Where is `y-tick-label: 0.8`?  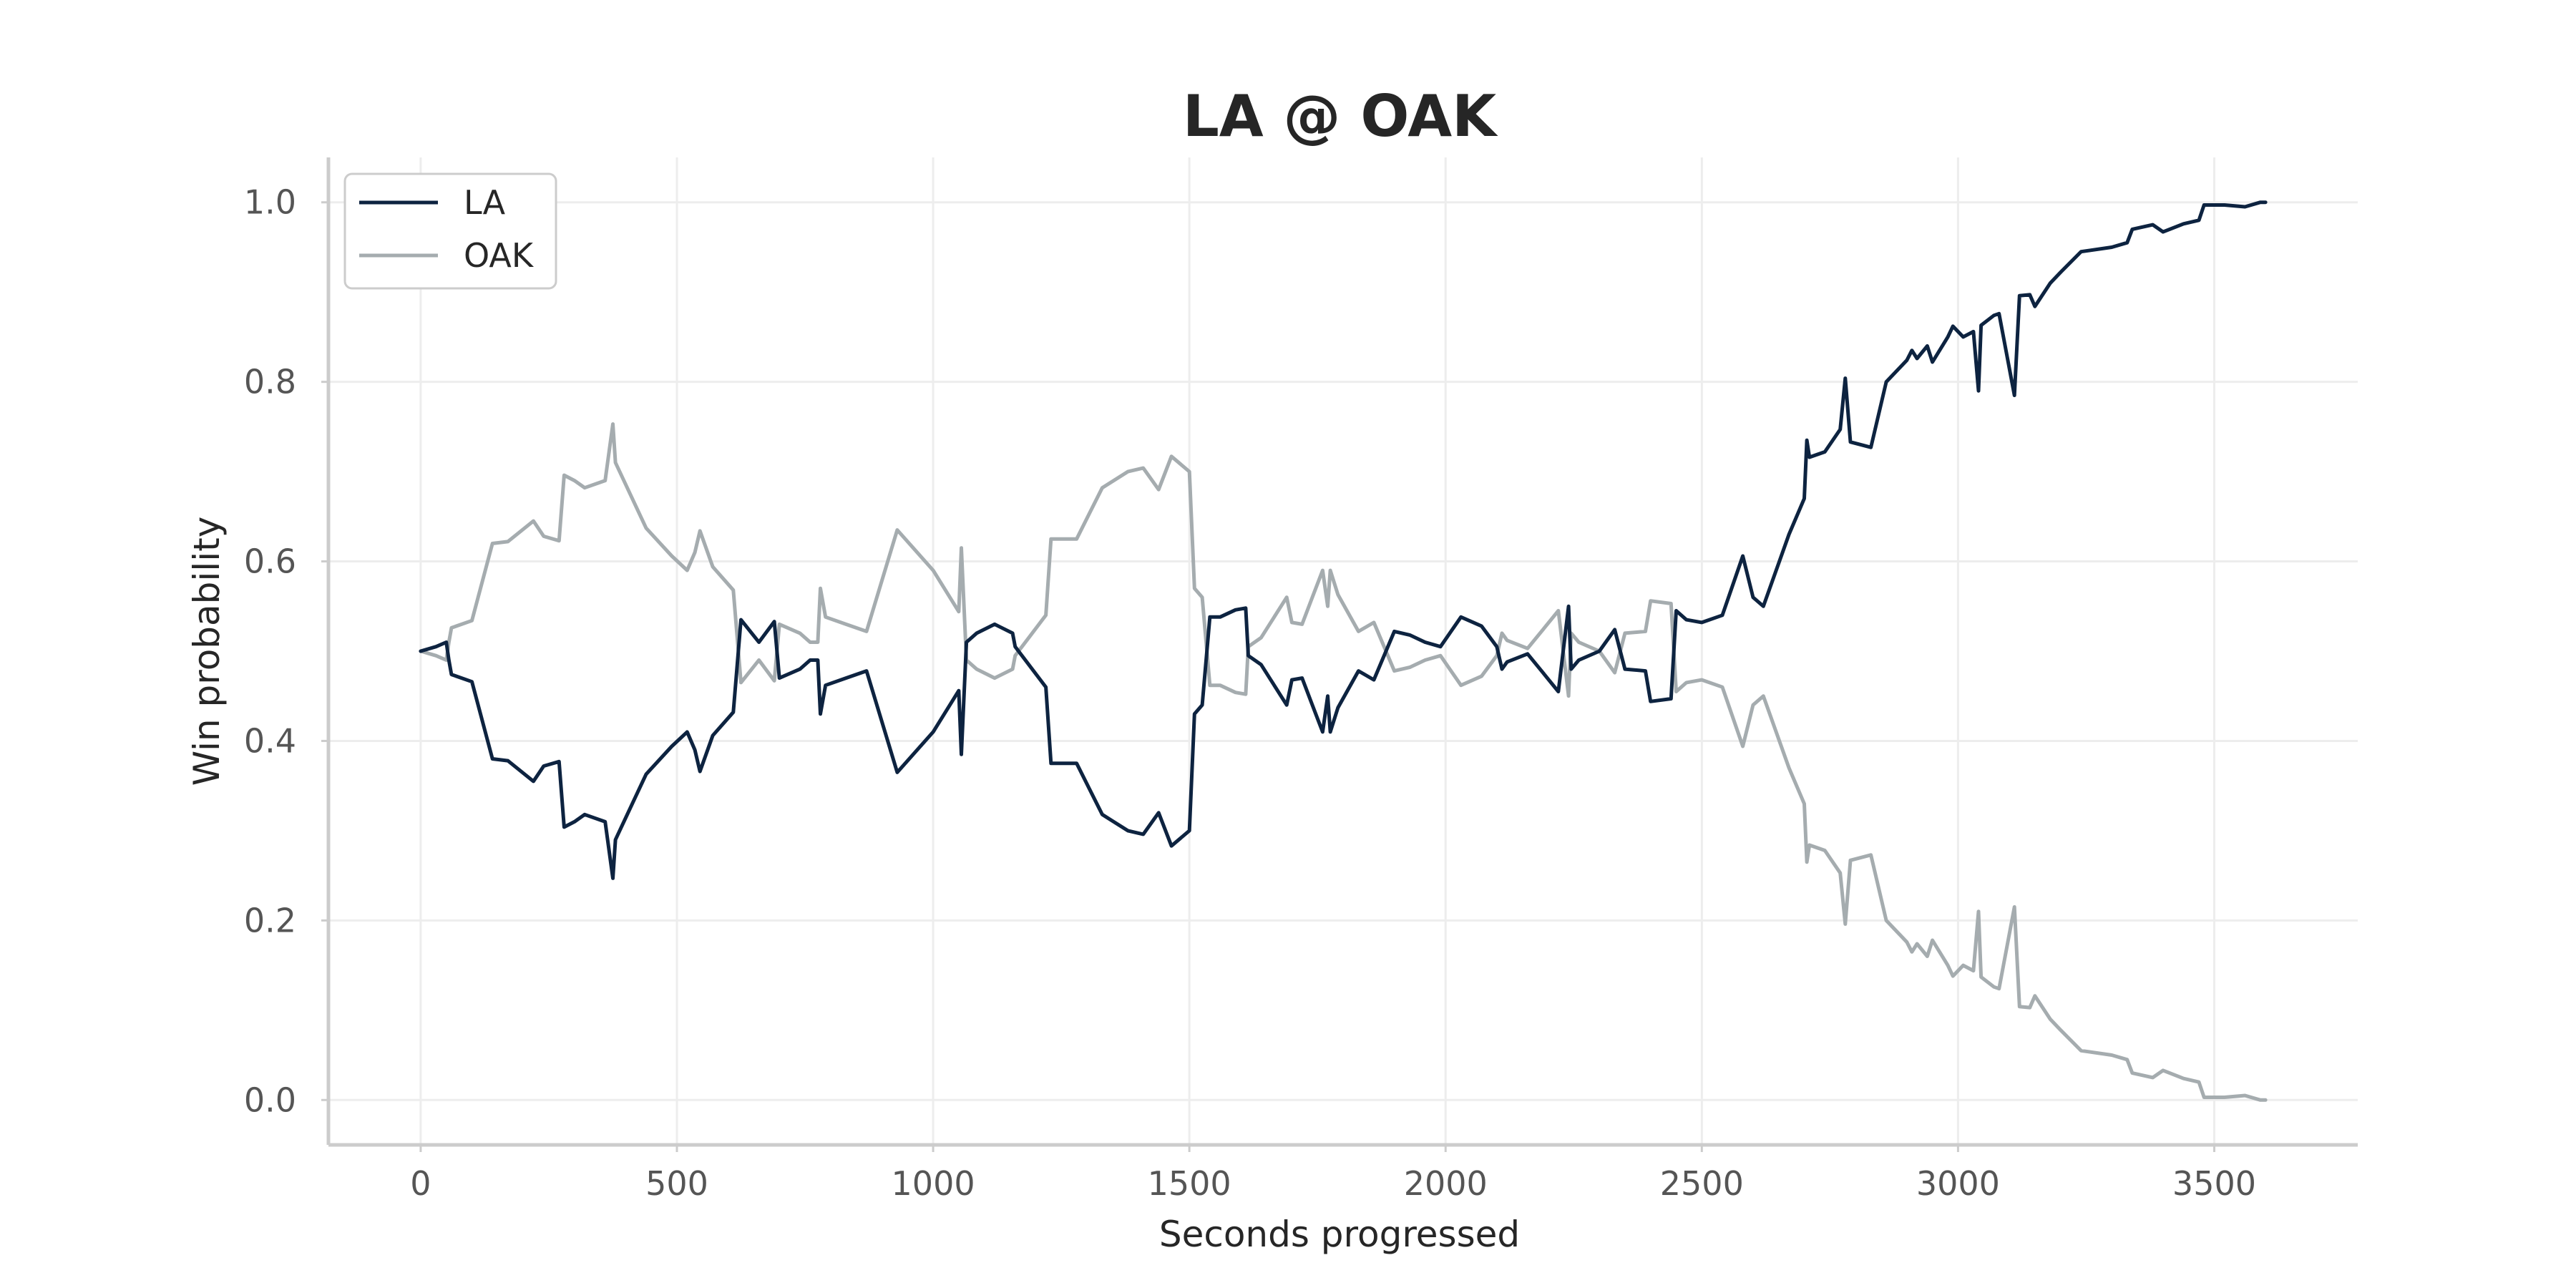 y-tick-label: 0.8 is located at coordinates (270, 382).